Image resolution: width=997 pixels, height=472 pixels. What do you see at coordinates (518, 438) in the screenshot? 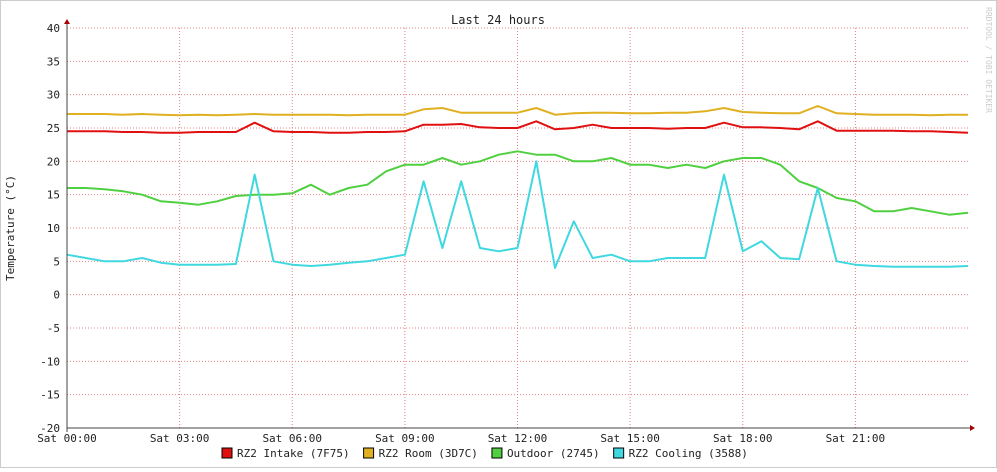
I see `x-tick-label: Sat 12:00` at bounding box center [518, 438].